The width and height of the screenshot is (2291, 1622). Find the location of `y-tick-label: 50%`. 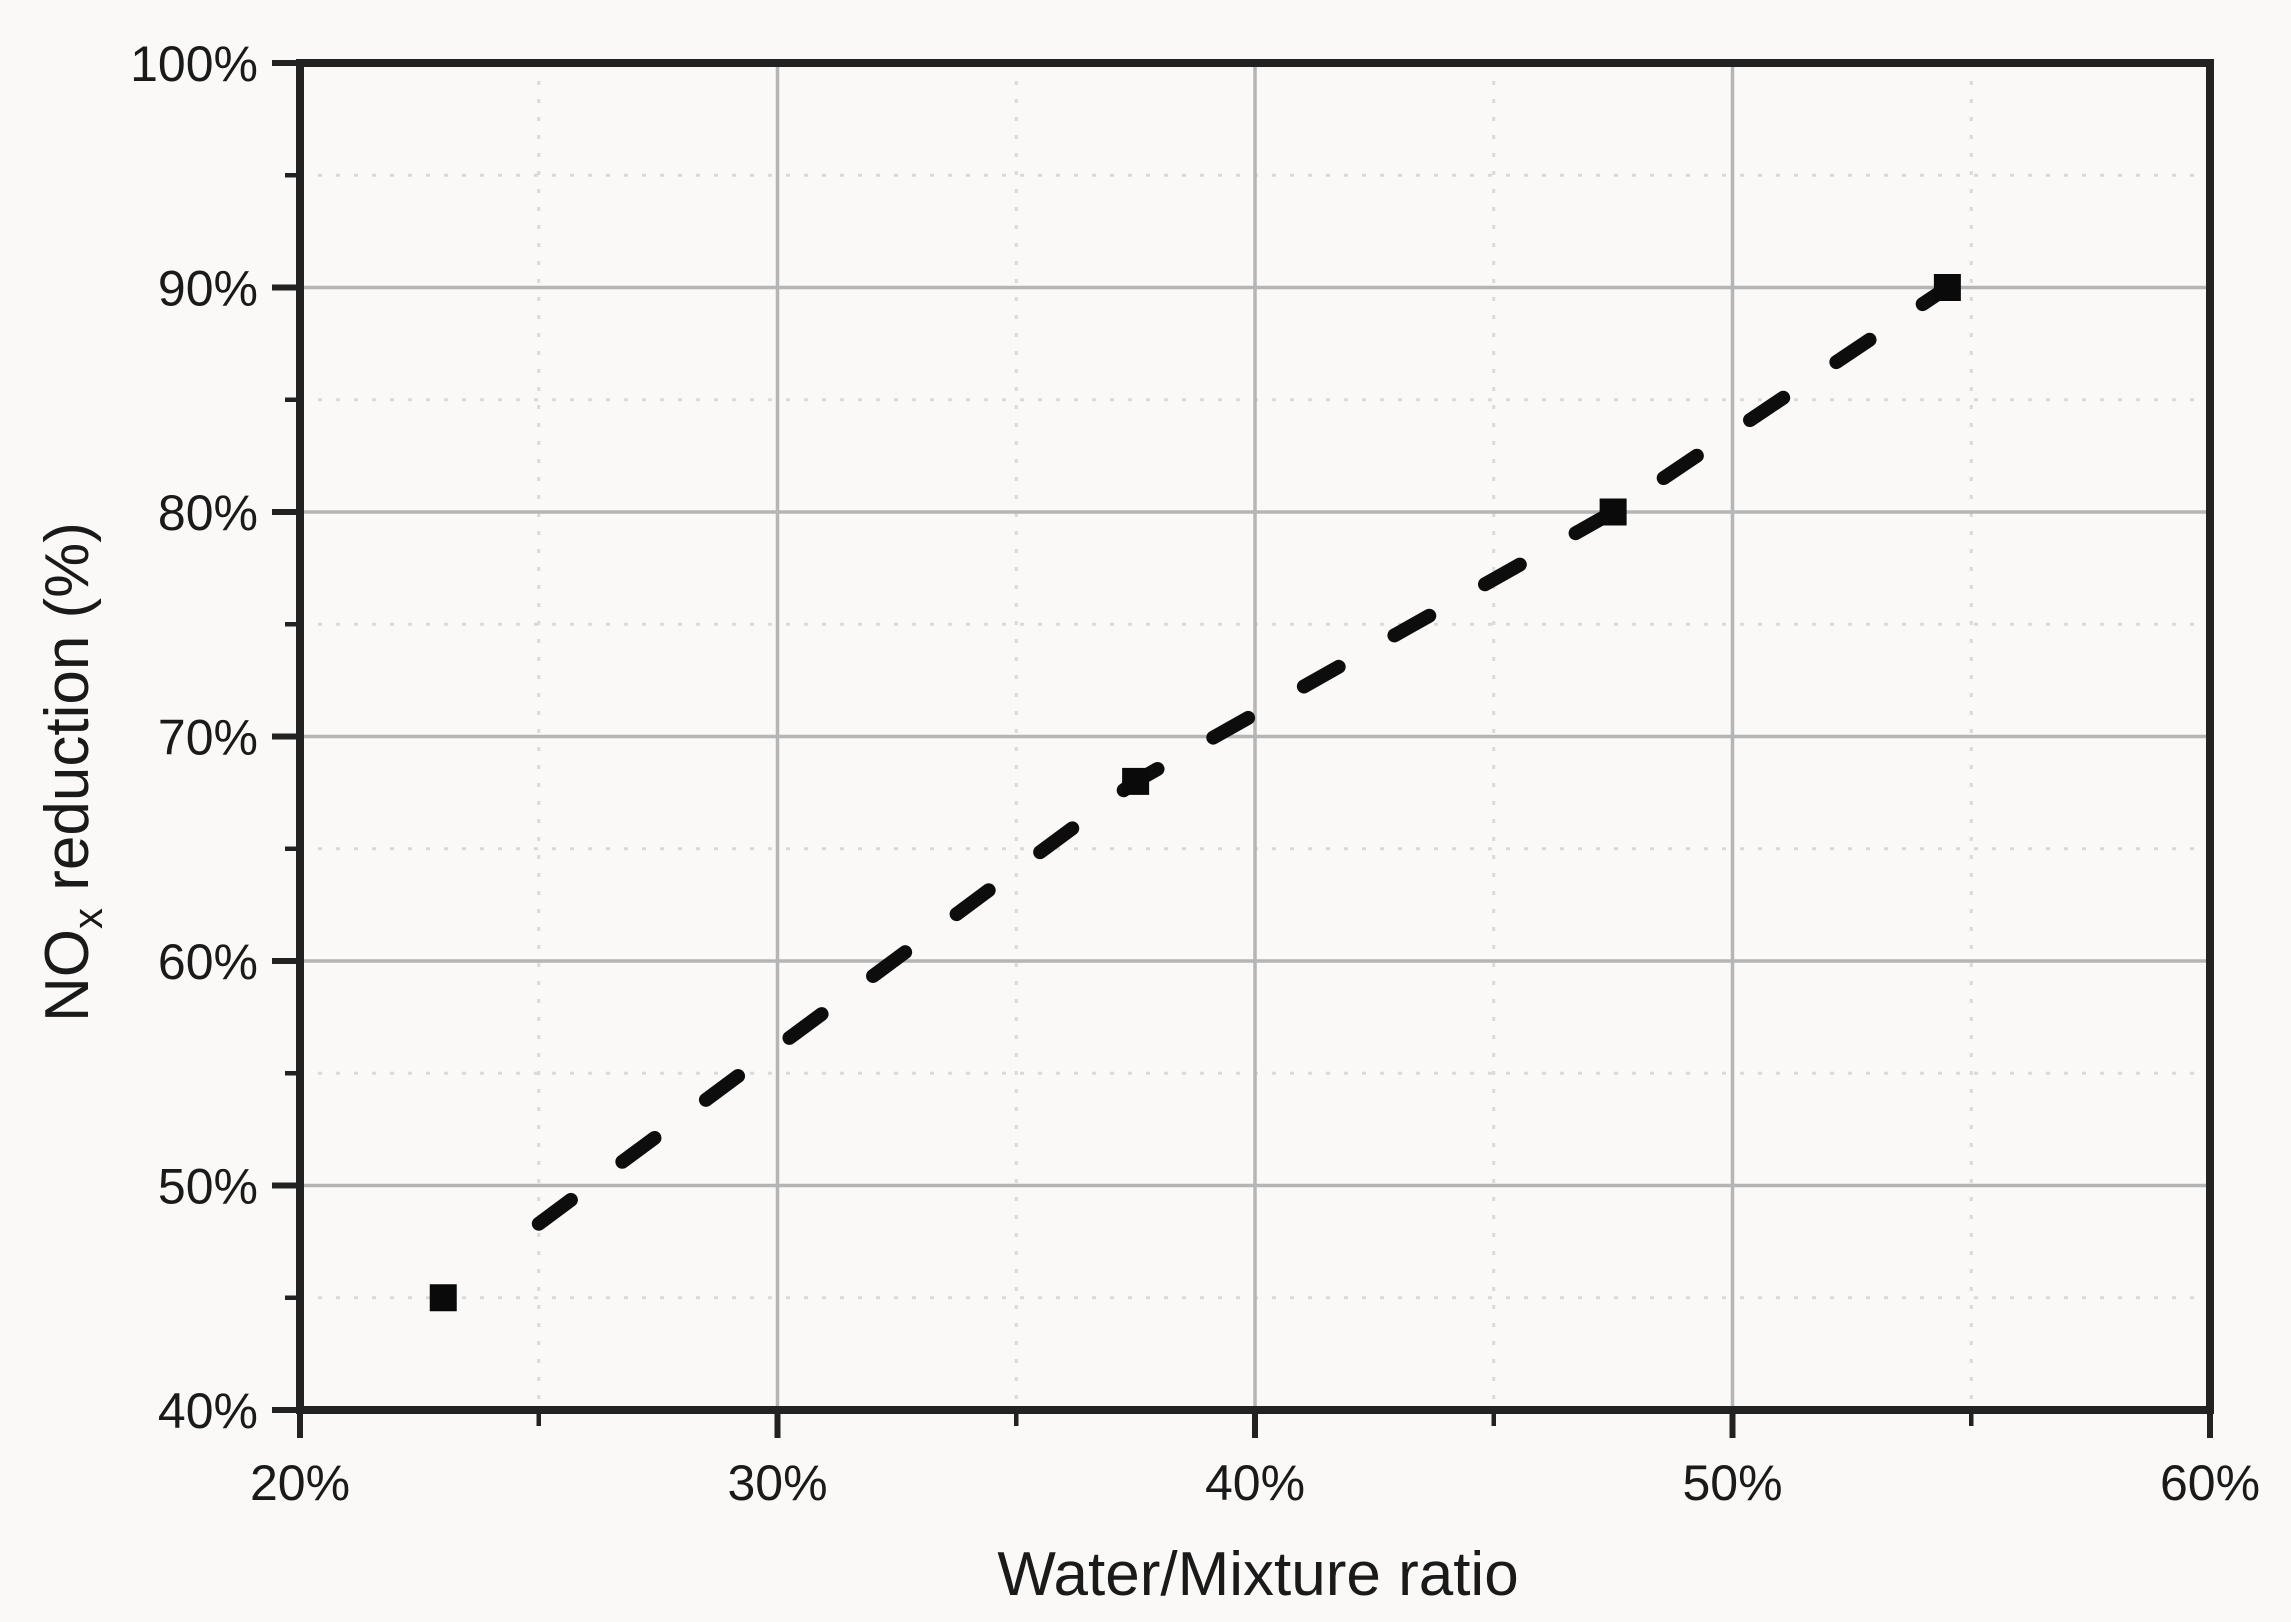

y-tick-label: 50% is located at coordinates (208, 1187).